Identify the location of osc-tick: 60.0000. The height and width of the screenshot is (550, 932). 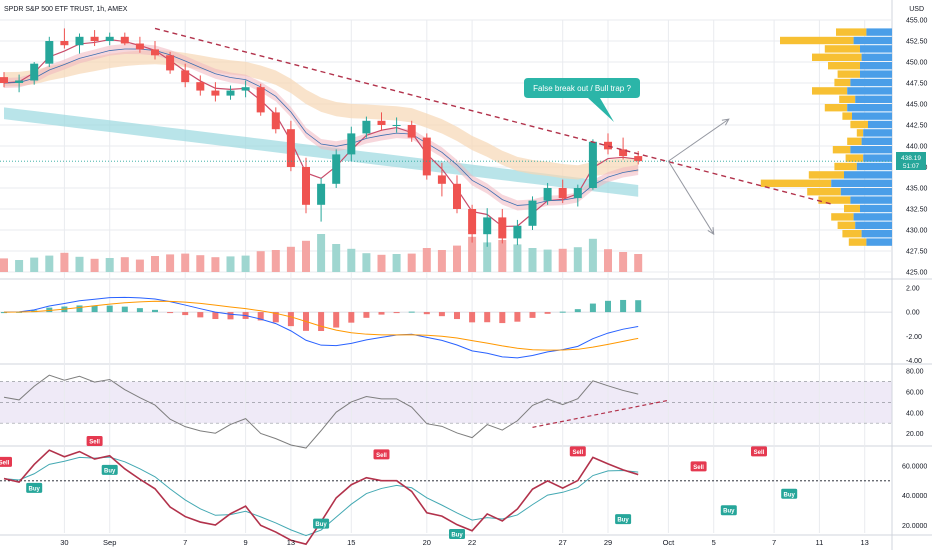
(914, 466).